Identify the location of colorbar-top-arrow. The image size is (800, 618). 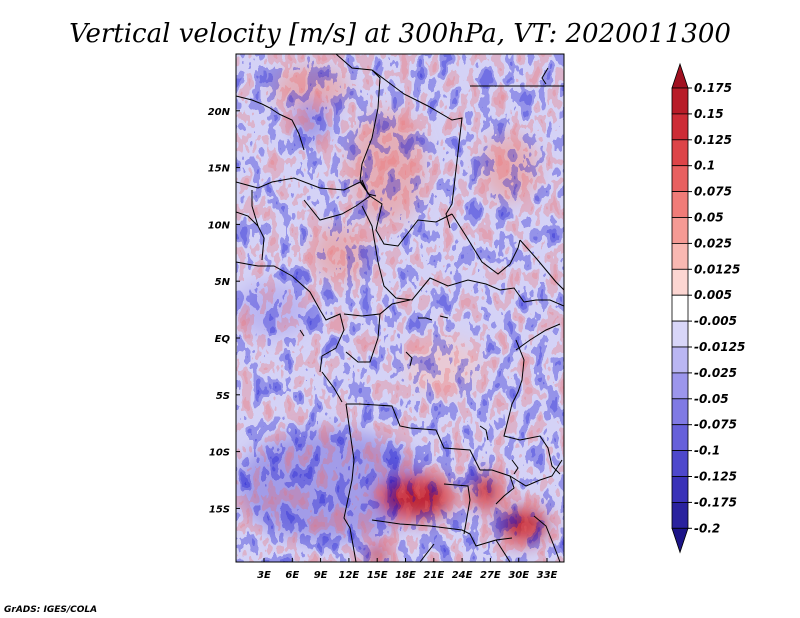
(680, 75).